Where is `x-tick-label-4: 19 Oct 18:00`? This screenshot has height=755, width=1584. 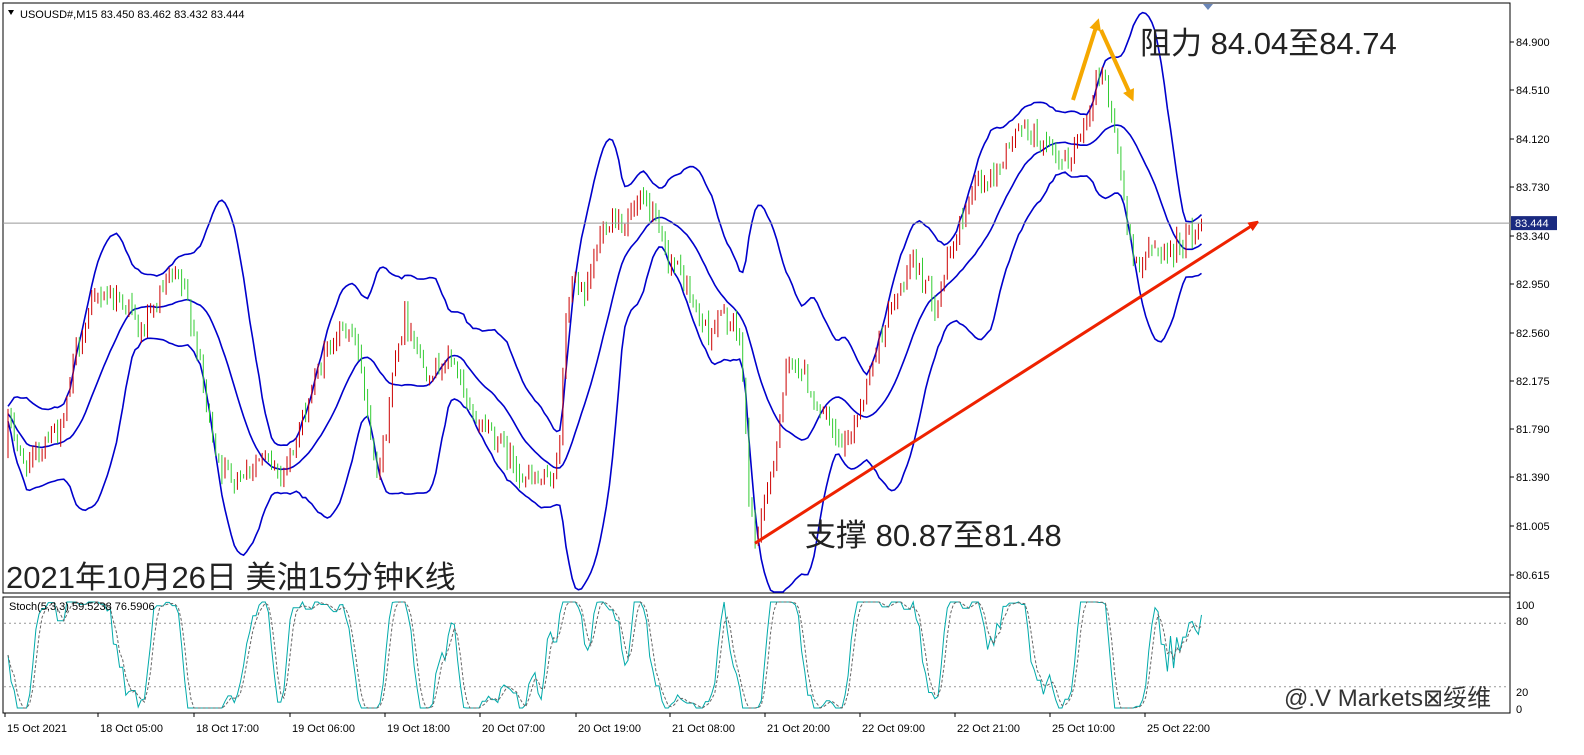 x-tick-label-4: 19 Oct 18:00 is located at coordinates (418, 729).